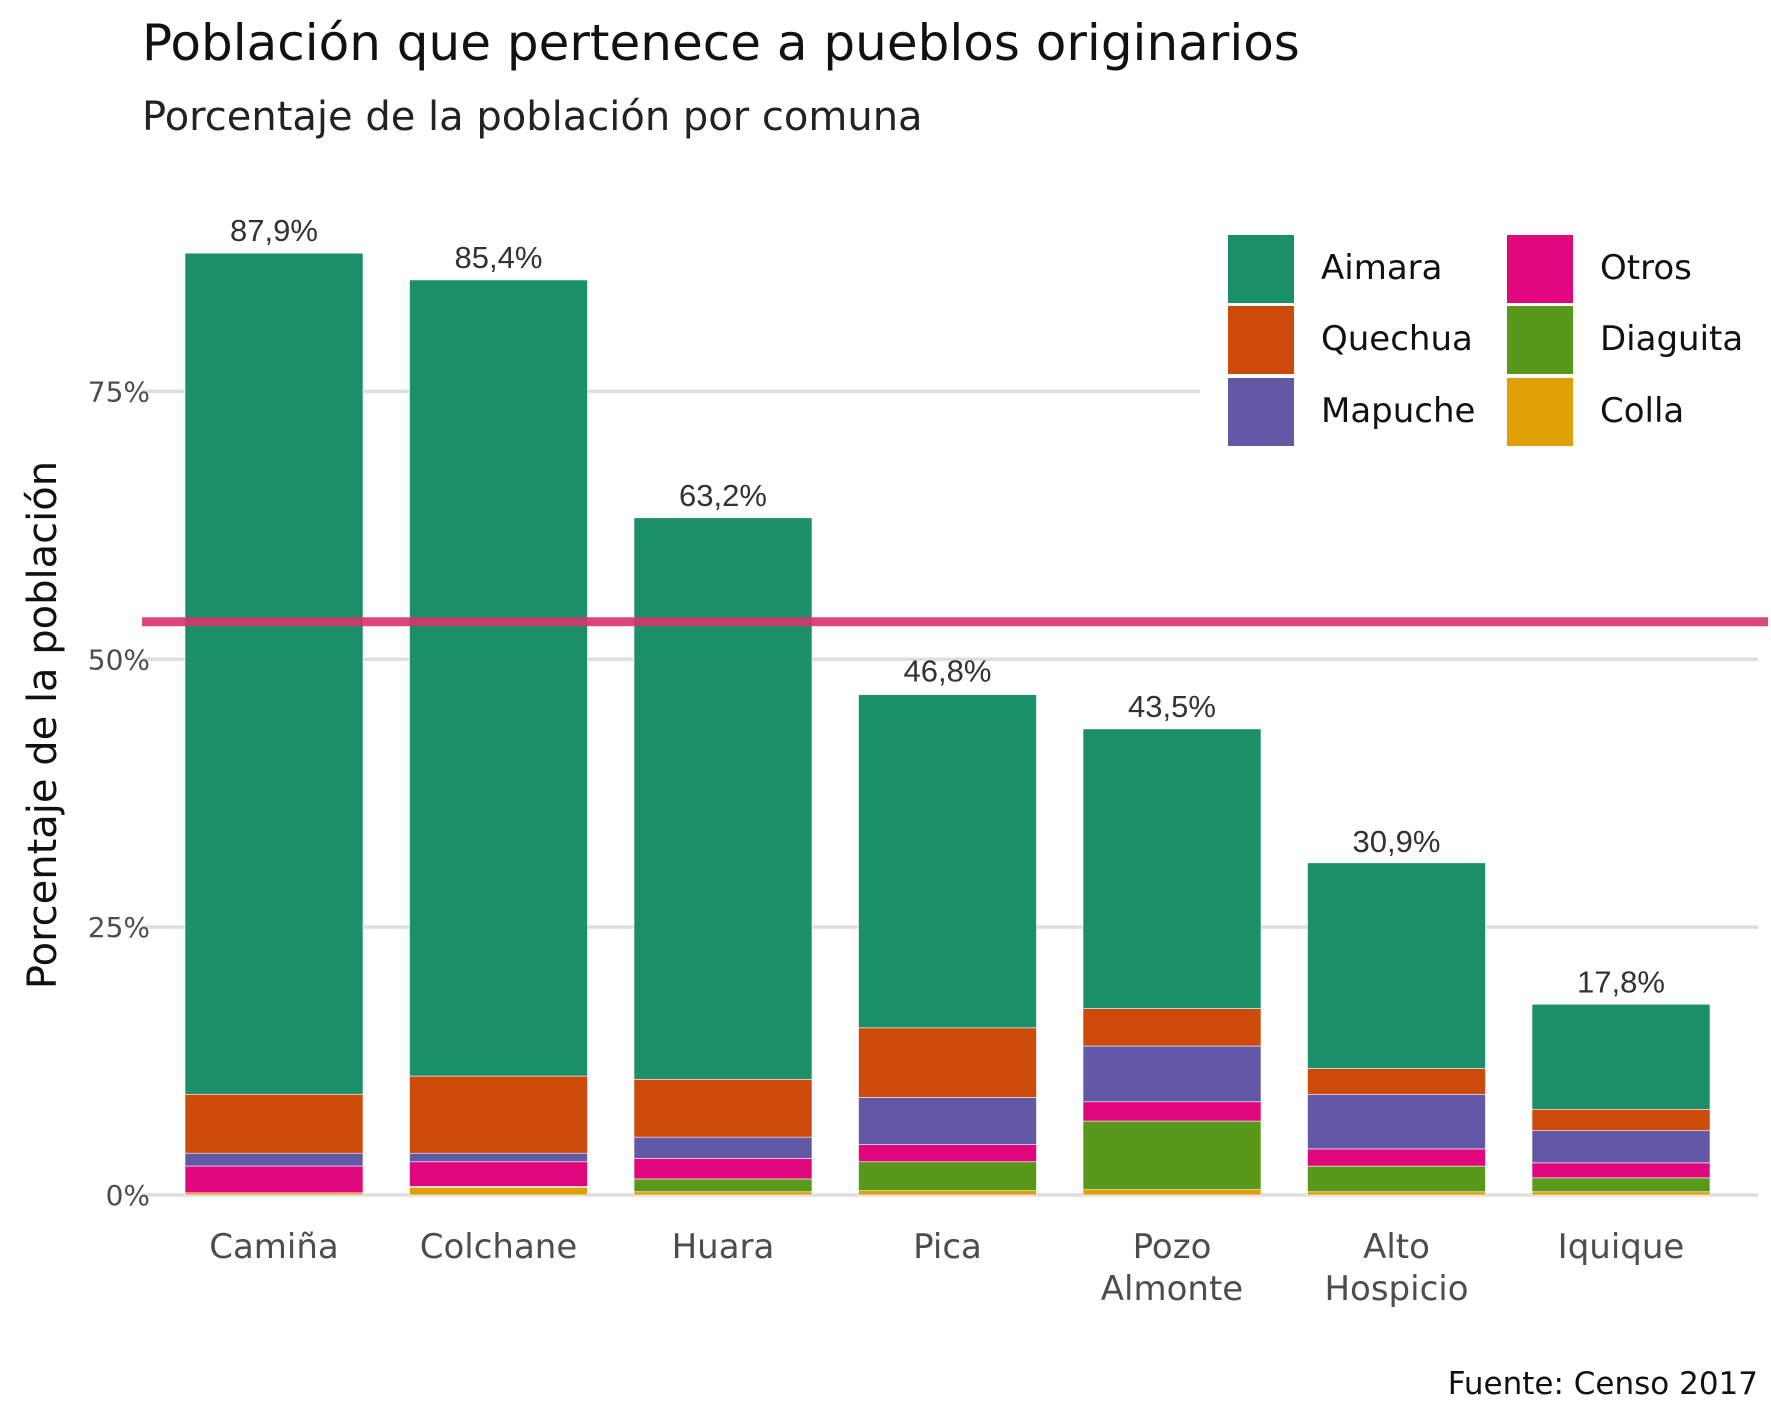  What do you see at coordinates (723, 495) in the screenshot?
I see `data-label: 63,2%` at bounding box center [723, 495].